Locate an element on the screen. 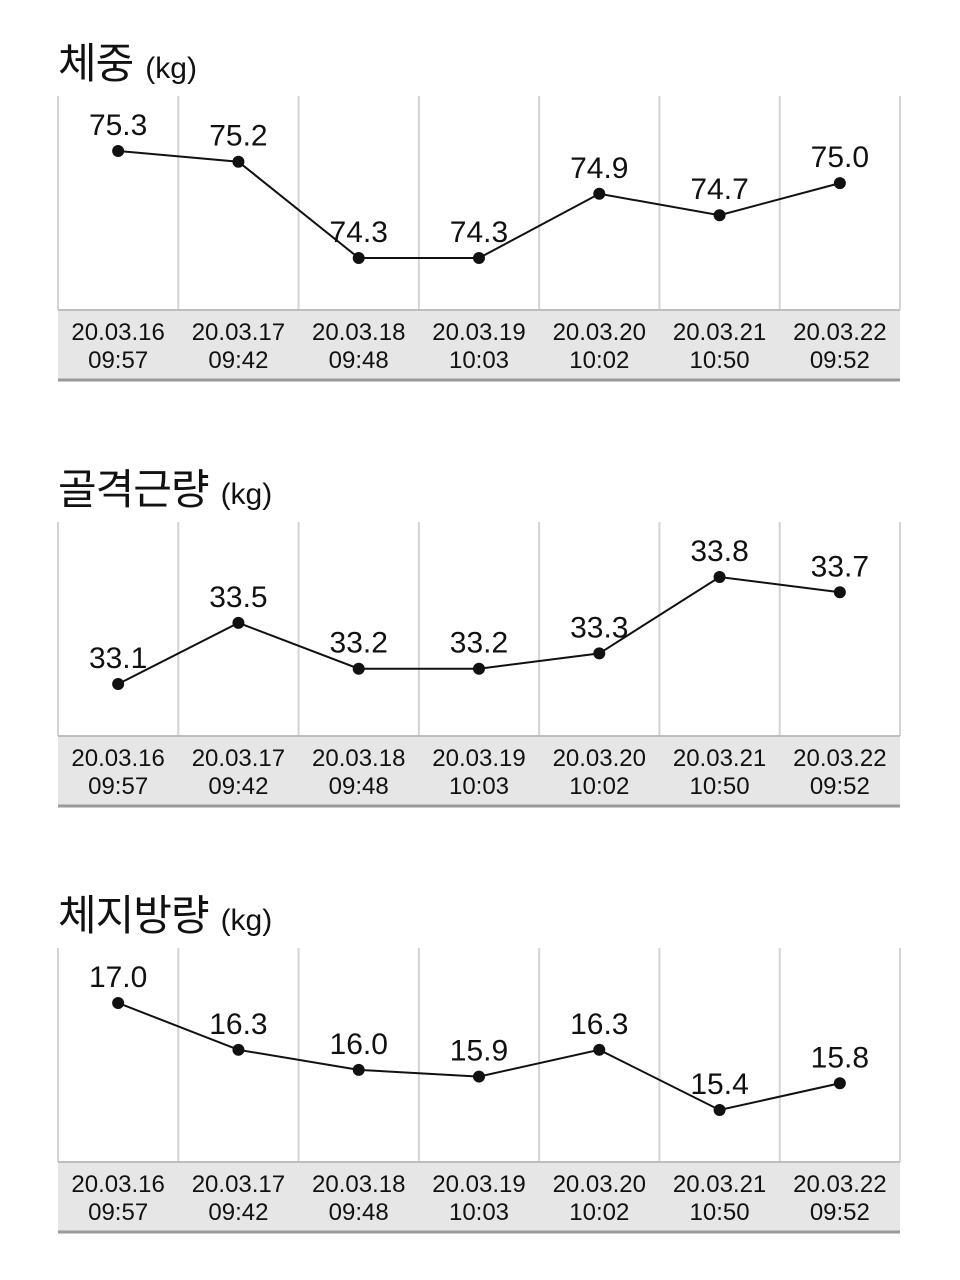 The width and height of the screenshot is (960, 1280). chart-title-text: 체지방량 is located at coordinates (134, 915).